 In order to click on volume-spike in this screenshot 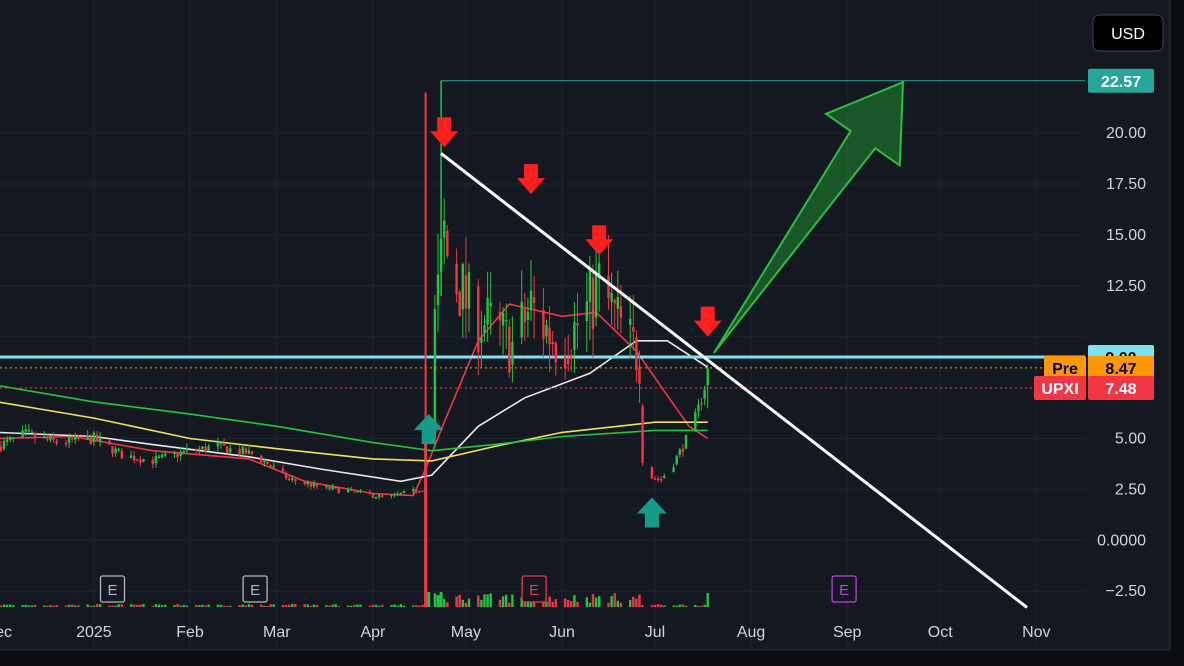, I will do `click(441, 599)`.